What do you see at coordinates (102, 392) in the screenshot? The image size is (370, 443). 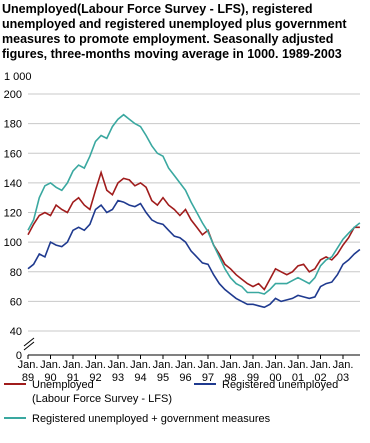 I see `legend-label: Unemployed (Labour Force Survey - LFS)` at bounding box center [102, 392].